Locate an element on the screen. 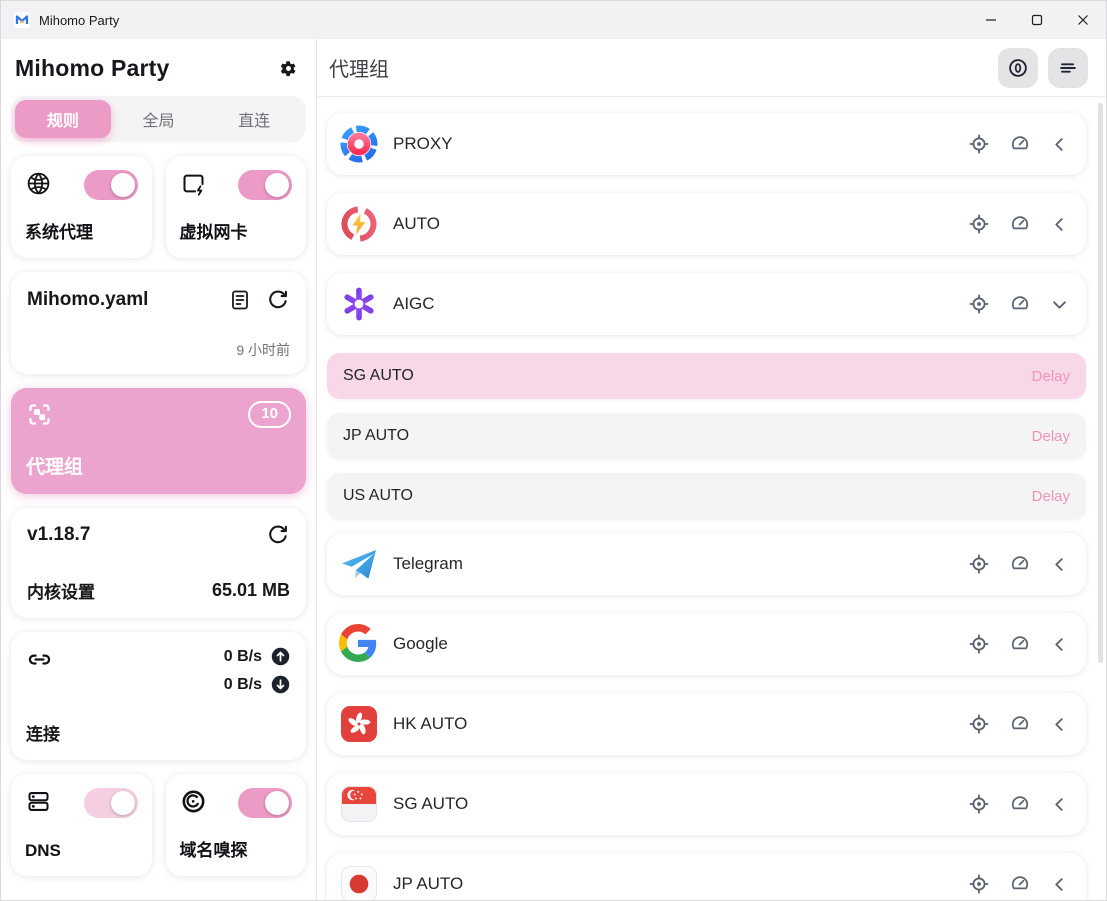 This screenshot has width=1107, height=901. proxy-group-row: Google is located at coordinates (706, 644).